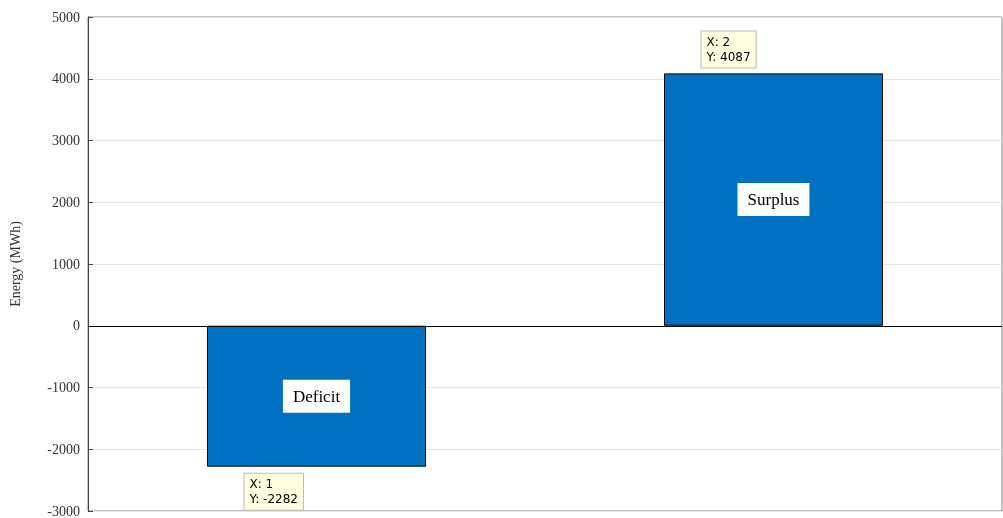 This screenshot has height=518, width=1003. What do you see at coordinates (76, 326) in the screenshot?
I see `y-tick-label: 0` at bounding box center [76, 326].